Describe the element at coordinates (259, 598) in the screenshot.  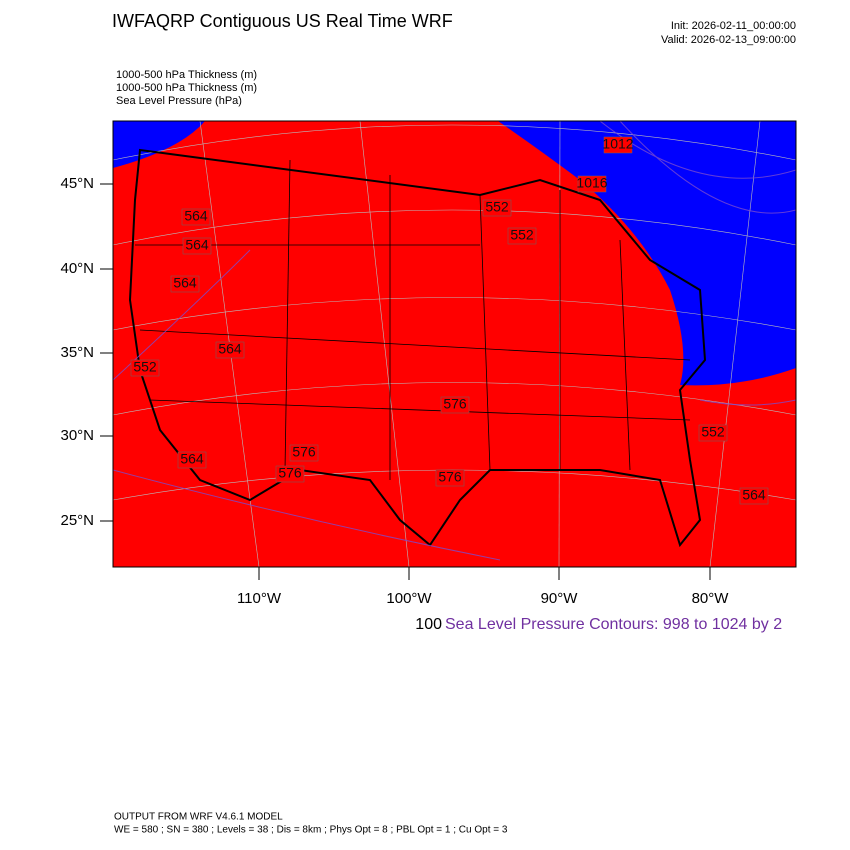
I see `lon-label: 110°W` at that location.